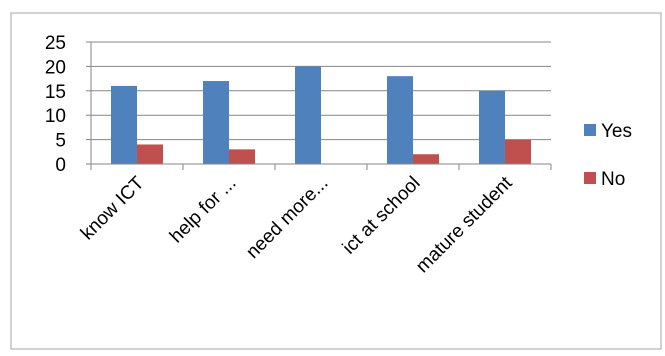 The height and width of the screenshot is (356, 665). What do you see at coordinates (55, 116) in the screenshot?
I see `y-tick-label: 10` at bounding box center [55, 116].